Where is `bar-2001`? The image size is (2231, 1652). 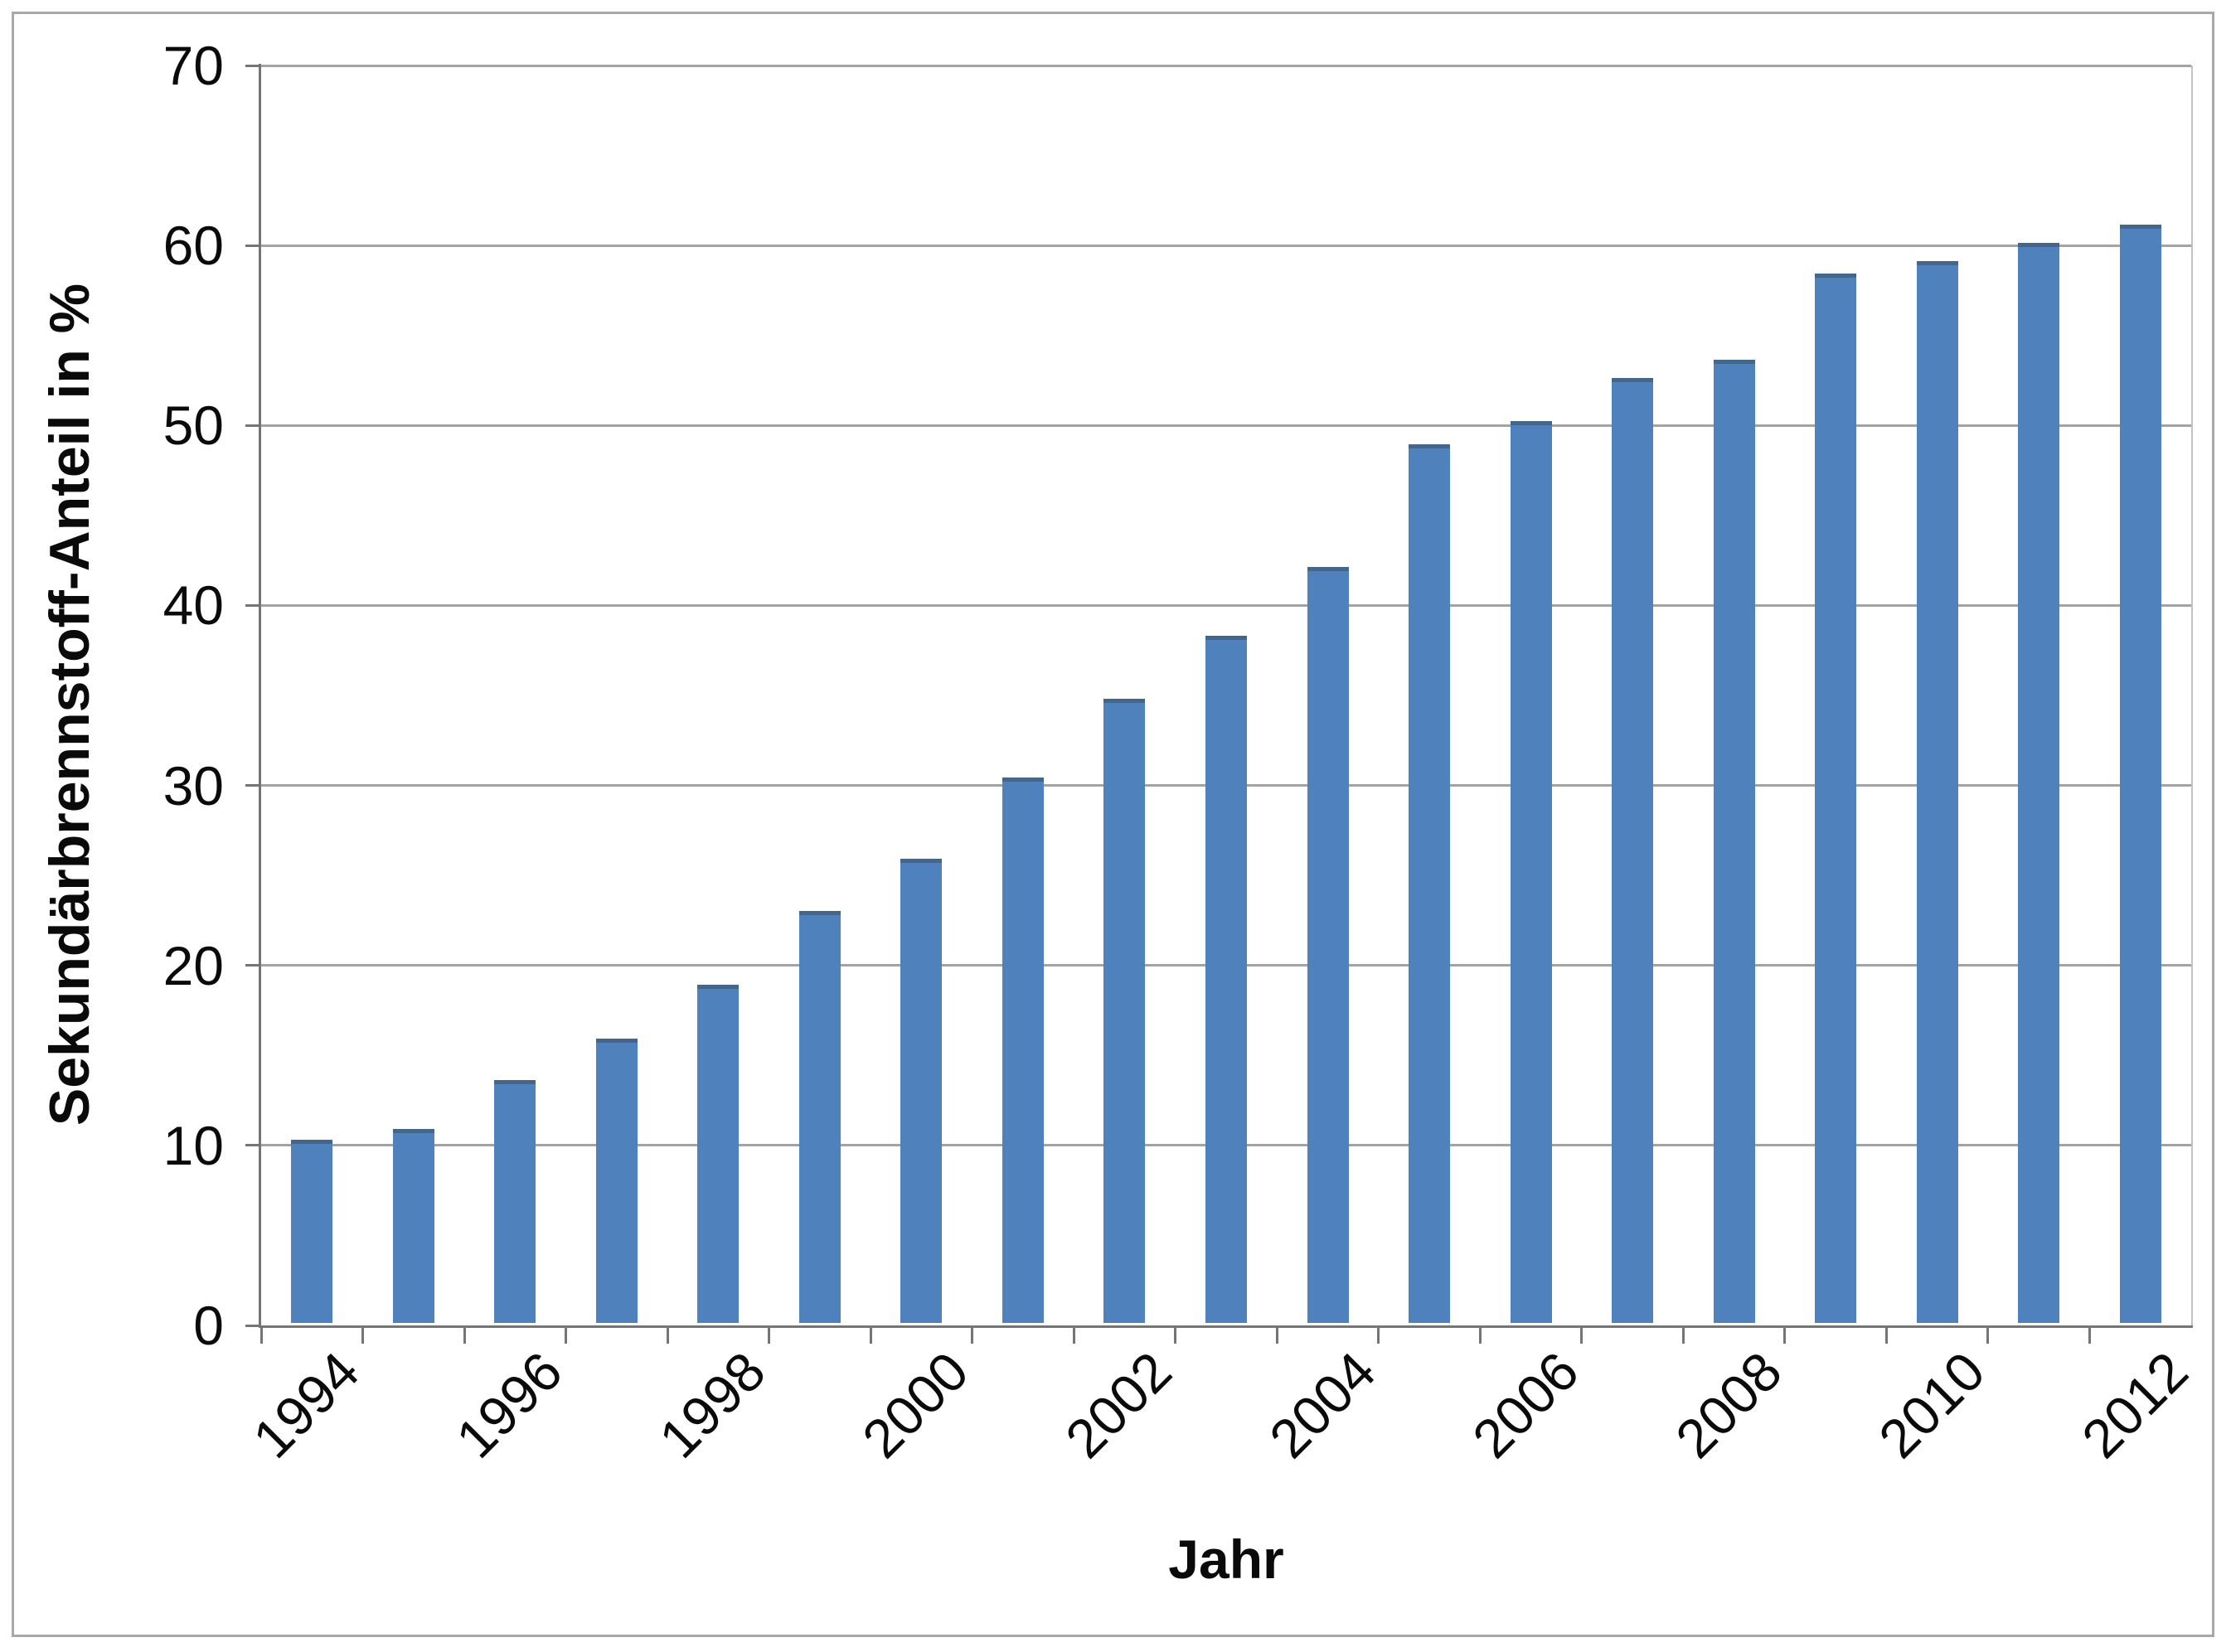
bar-2001 is located at coordinates (1023, 1050).